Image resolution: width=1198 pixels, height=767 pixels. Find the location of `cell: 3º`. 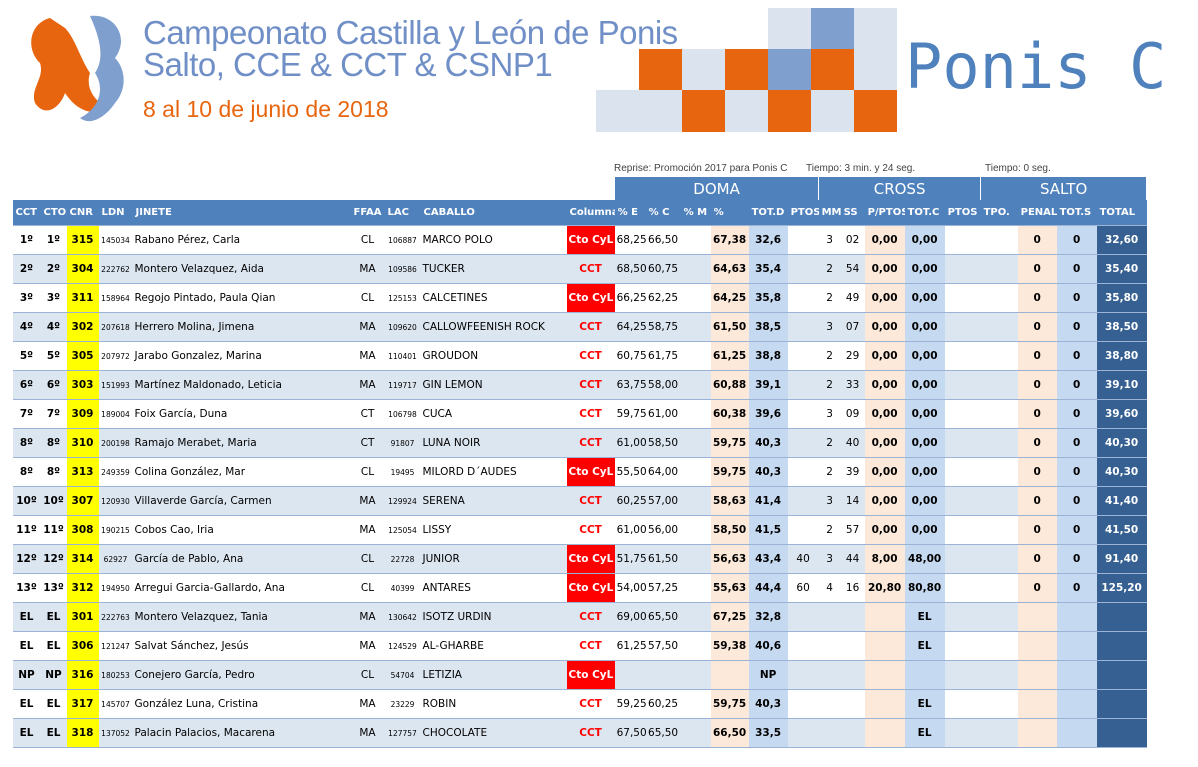

cell: 3º is located at coordinates (53, 298).